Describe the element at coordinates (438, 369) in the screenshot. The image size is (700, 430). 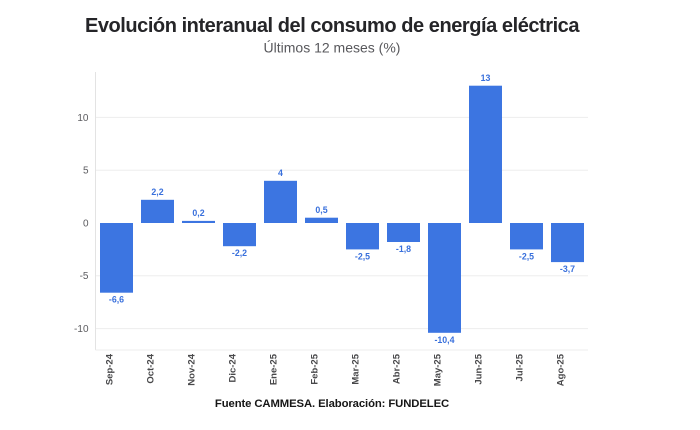
I see `svg-text: May-25` at that location.